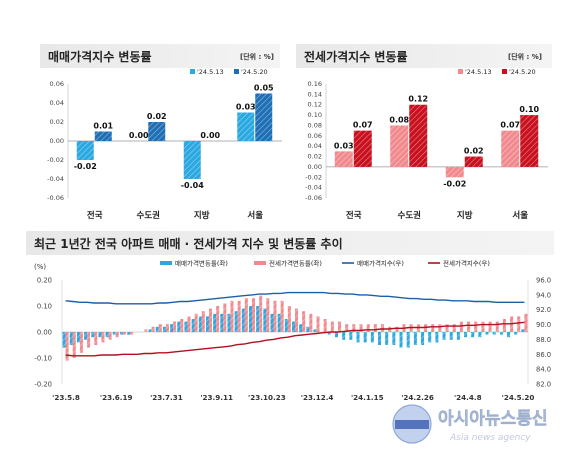  What do you see at coordinates (313, 188) in the screenshot?
I see `jeonse-ytick-label: -0.04` at bounding box center [313, 188].